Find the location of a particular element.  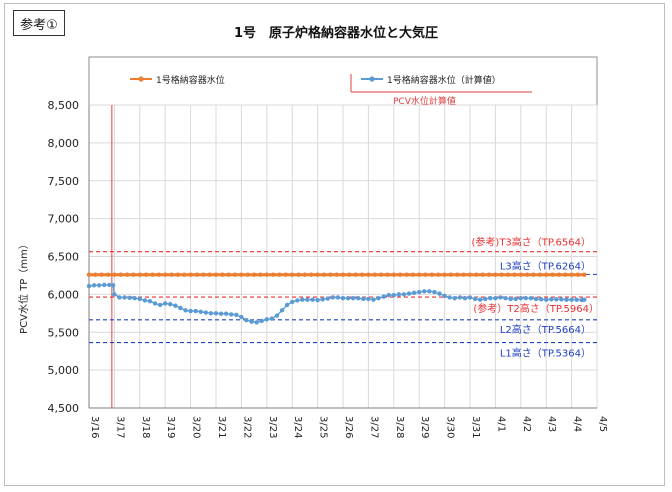

x-tick-label: 3/20 is located at coordinates (196, 427).